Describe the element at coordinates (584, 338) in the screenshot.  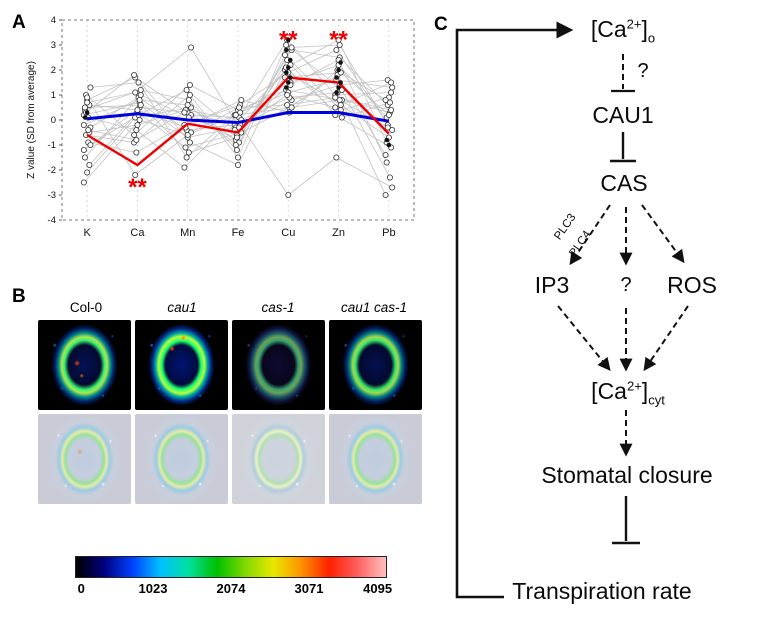
I see `ip3-to-cacyt-arrow` at that location.